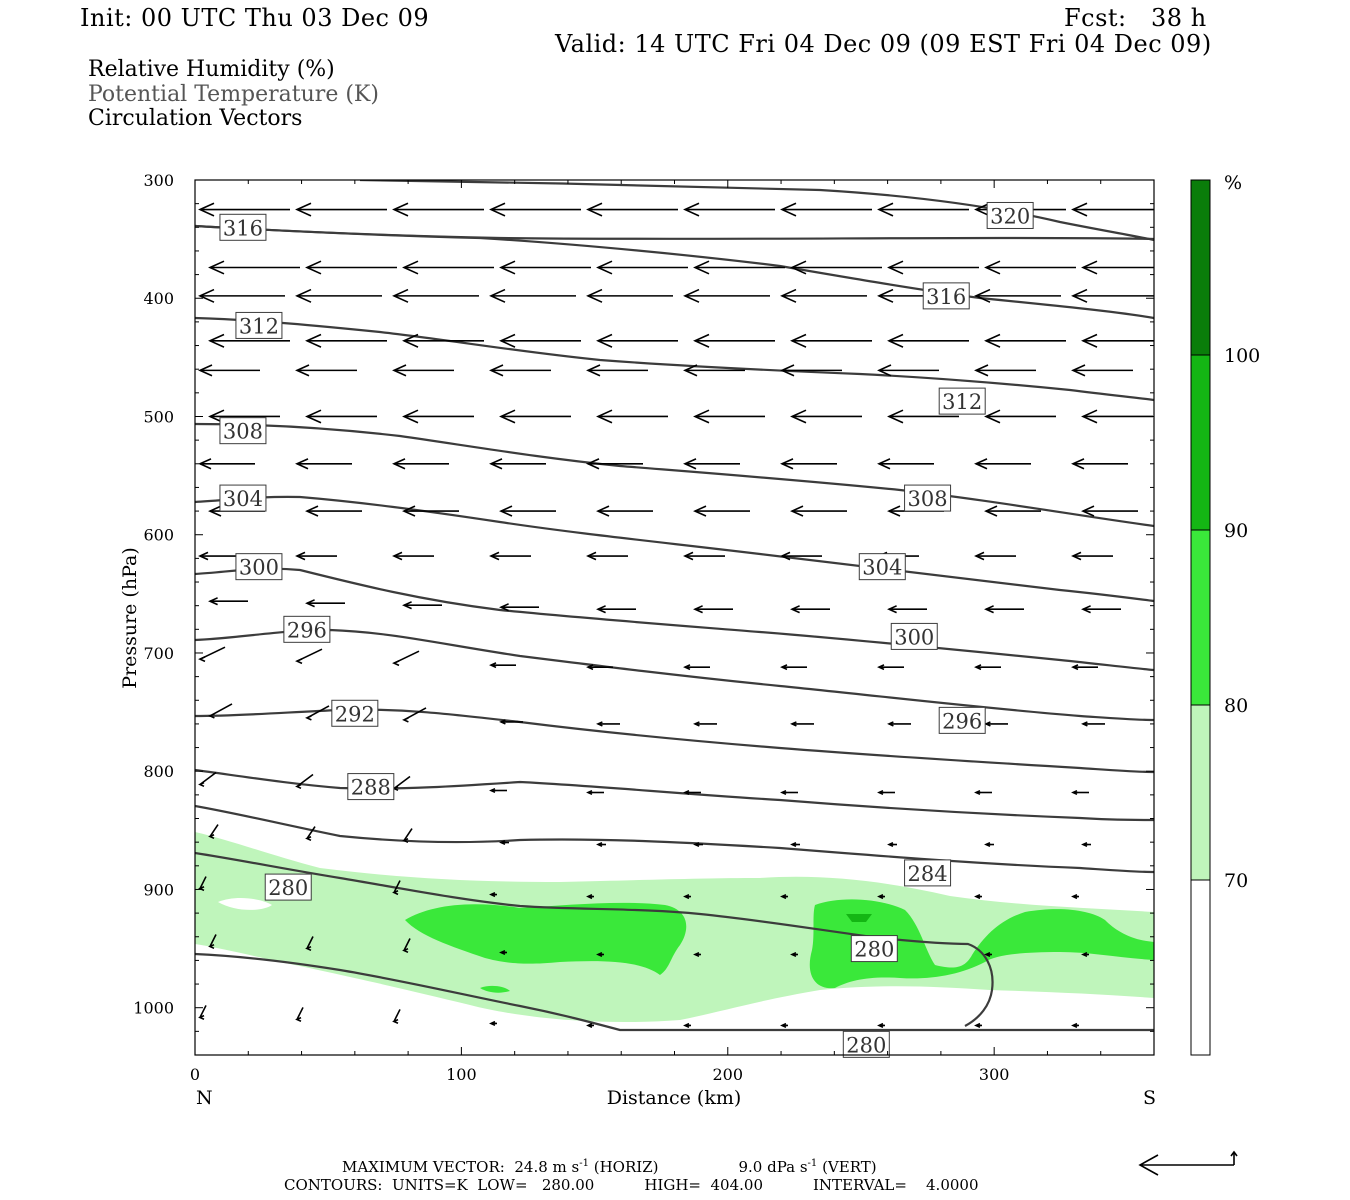 This screenshot has height=1200, width=1350. I want to click on y-tick-label: 300, so click(158, 180).